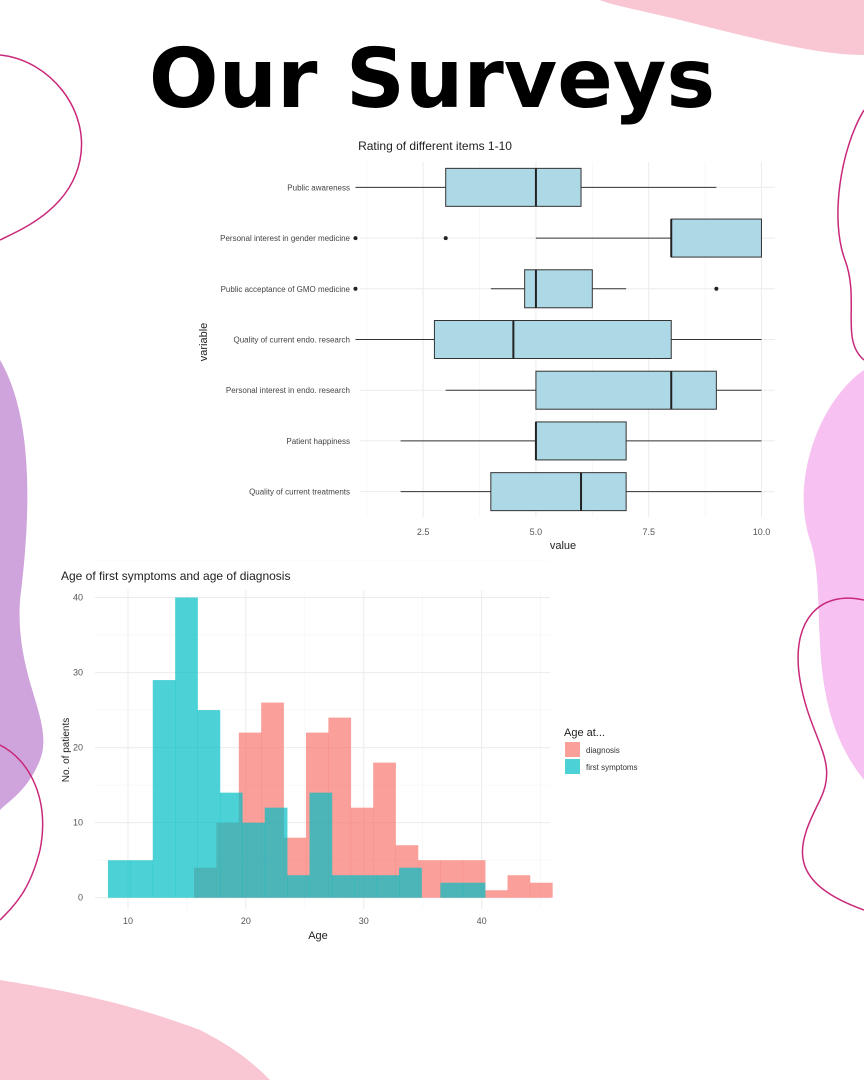 The image size is (864, 1080). I want to click on x-tick-label: 30, so click(364, 921).